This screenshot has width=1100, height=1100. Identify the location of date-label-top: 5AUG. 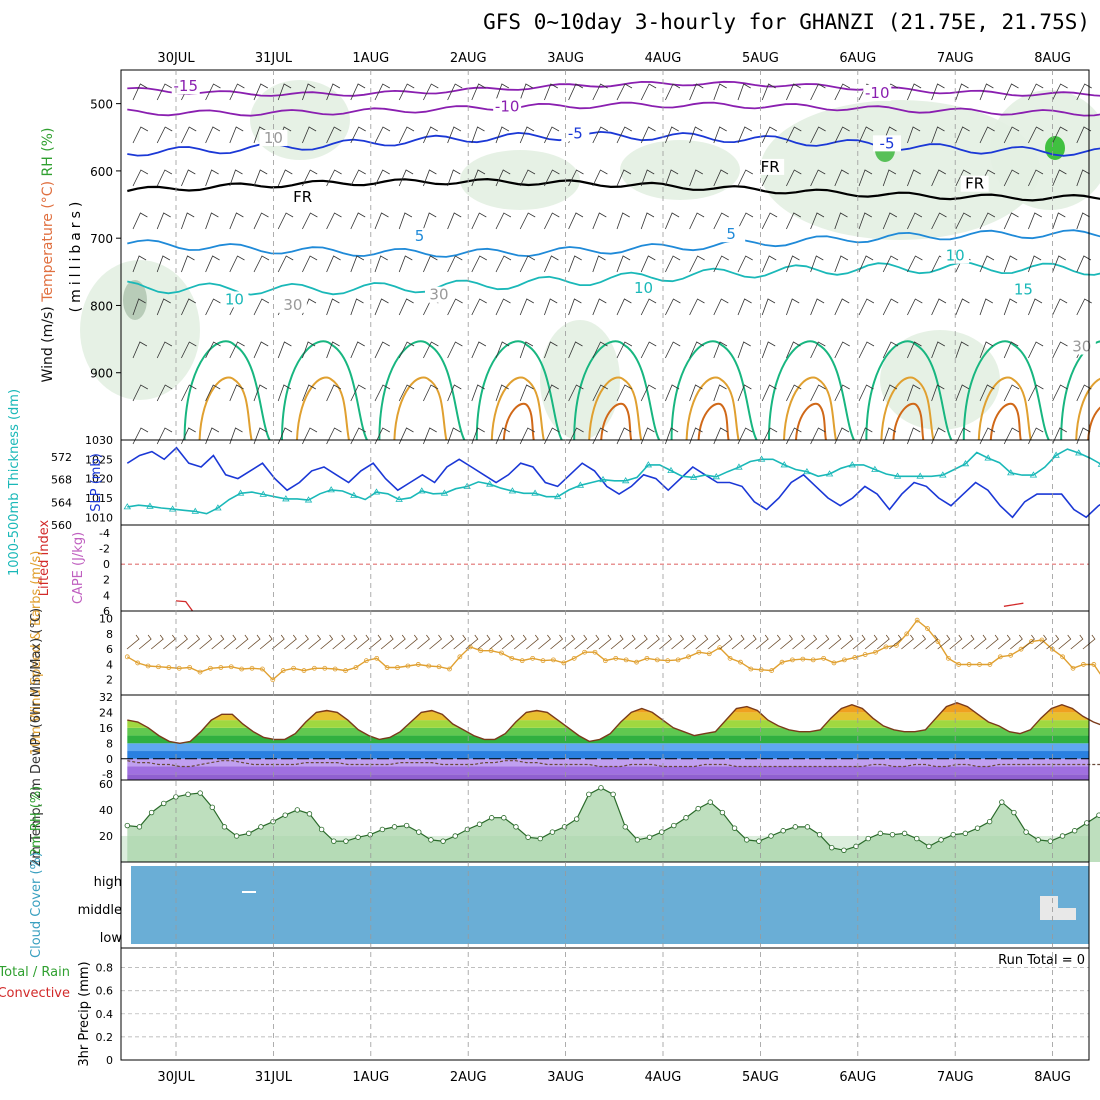
(760, 58).